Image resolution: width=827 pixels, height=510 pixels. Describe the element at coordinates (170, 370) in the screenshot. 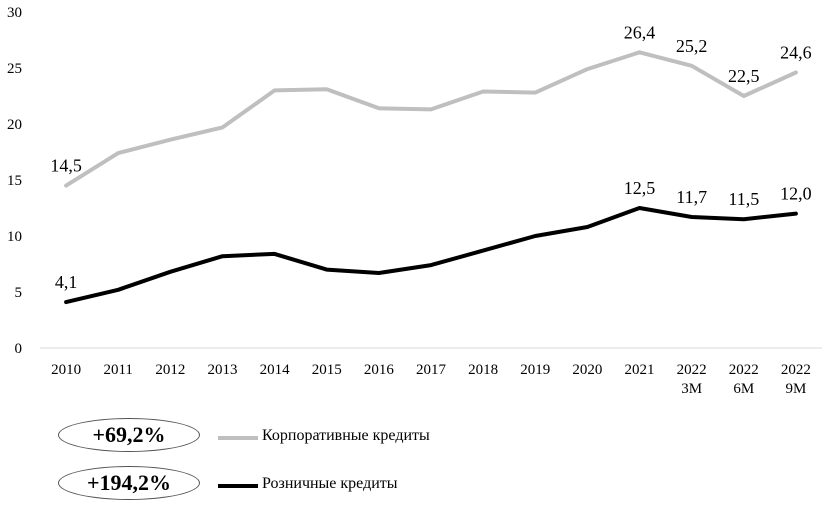

I see `x-tick-label: 2012` at that location.